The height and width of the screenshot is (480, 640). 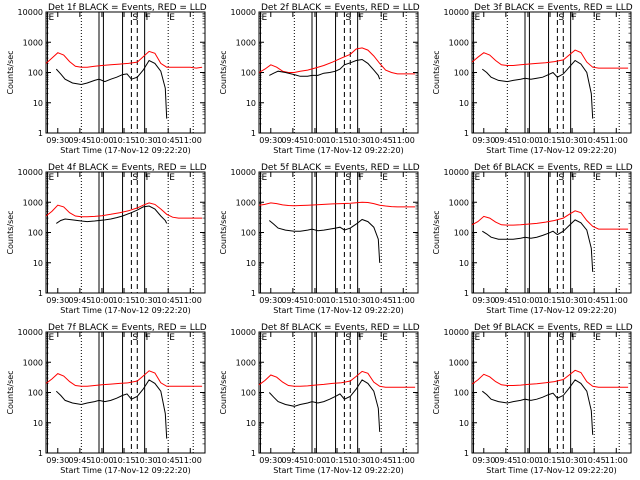 I want to click on panel-title: Det 2f BLACK = Events, RED = LLD, so click(x=340, y=8).